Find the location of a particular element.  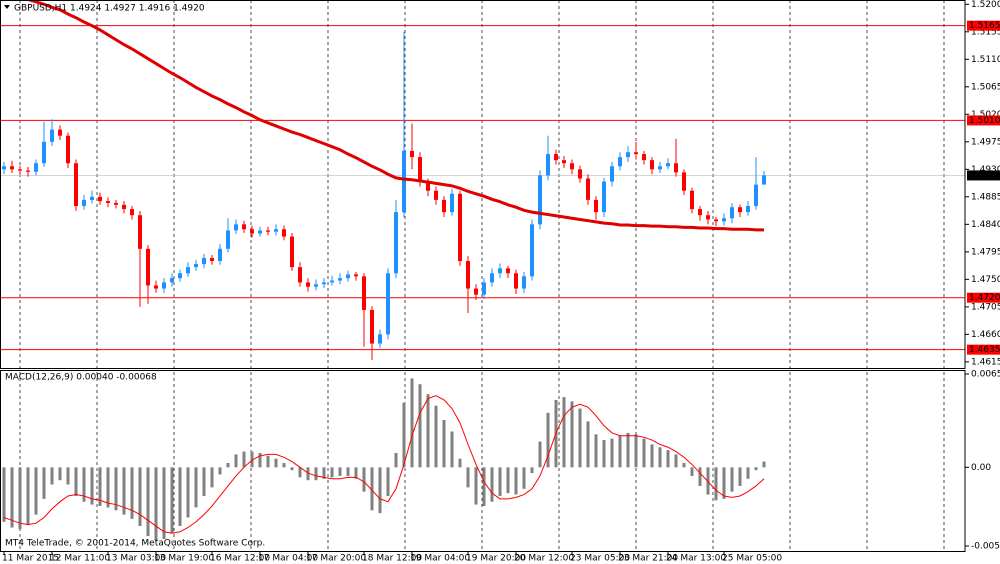

x-tick-label: 13 Mar 19:00 is located at coordinates (184, 559).